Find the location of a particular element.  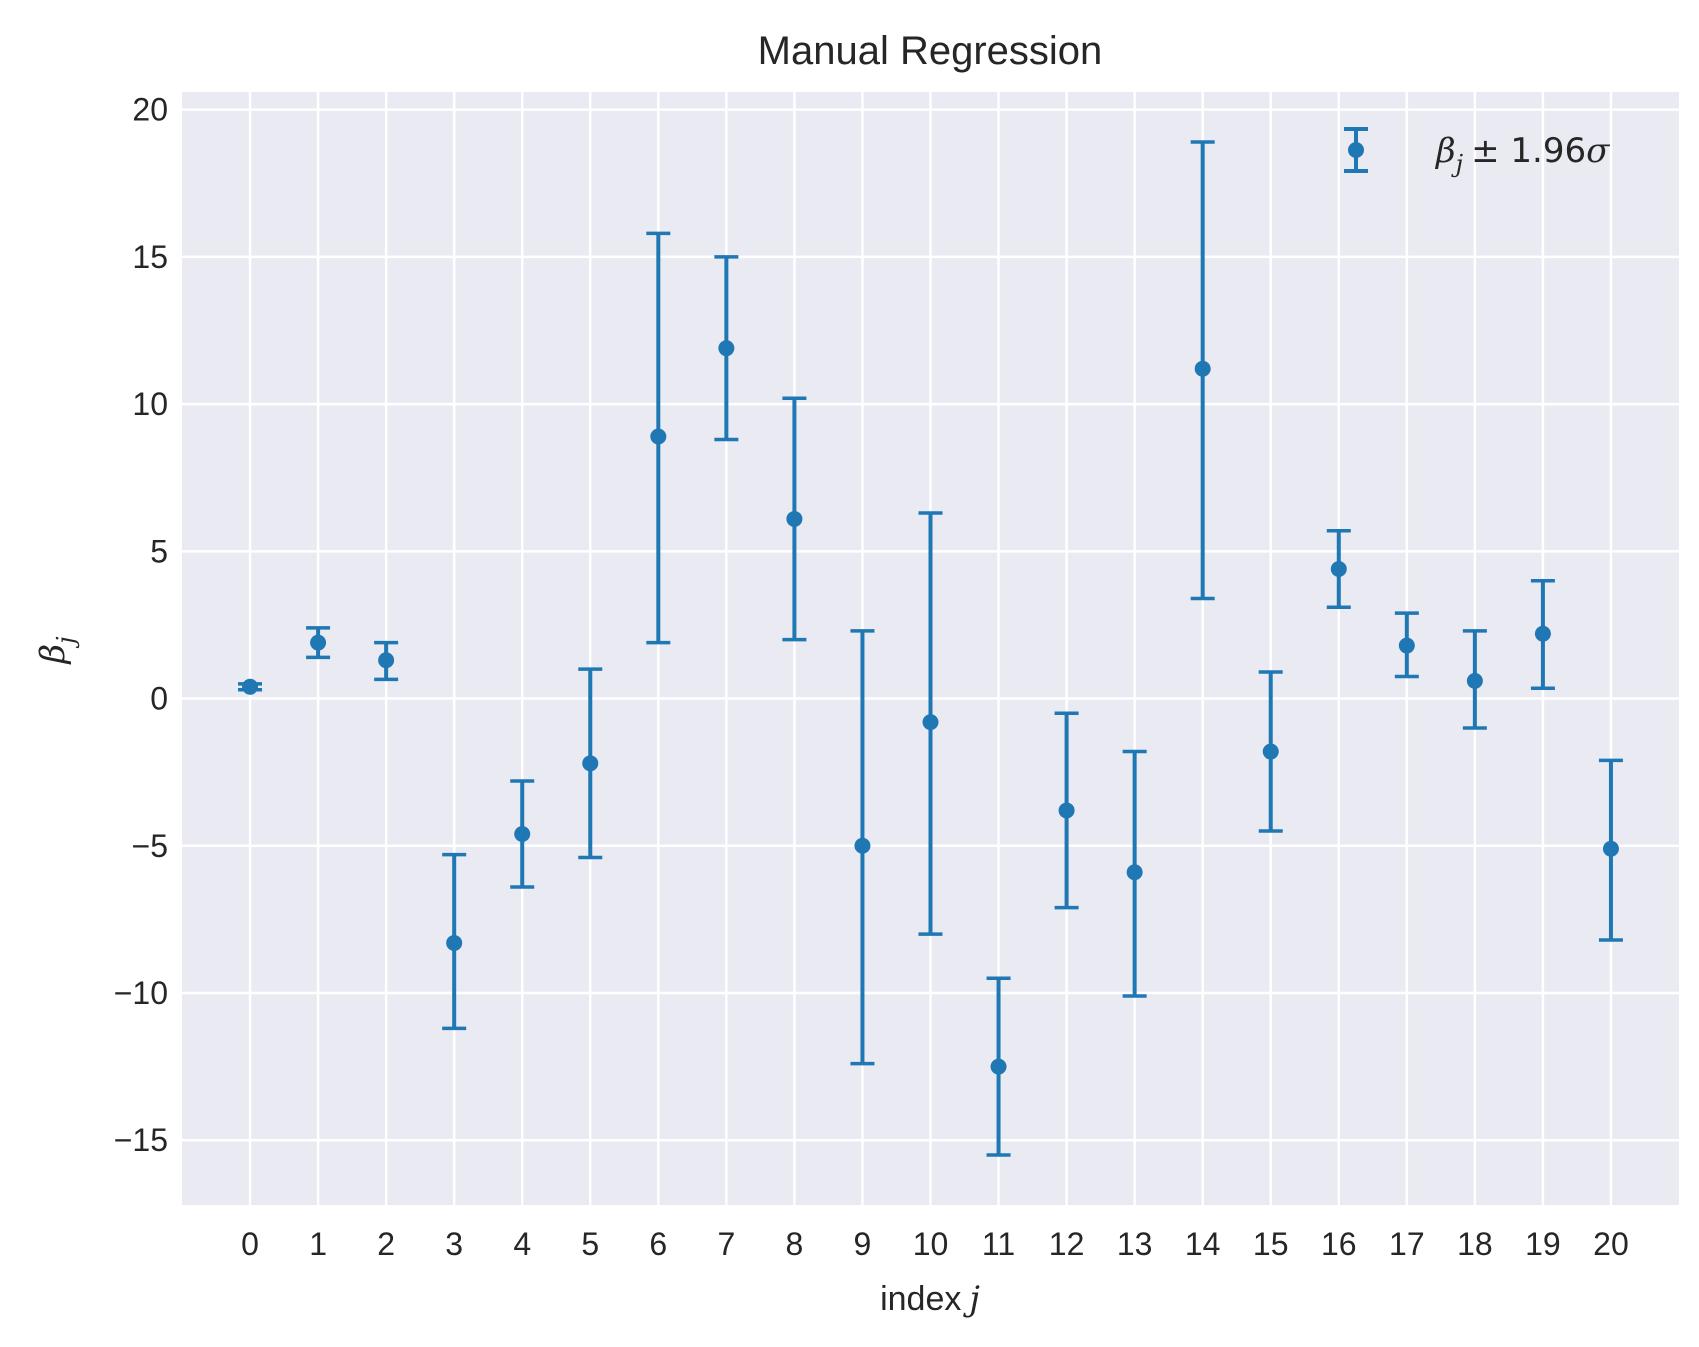

x-tick-label: 7 is located at coordinates (726, 1244).